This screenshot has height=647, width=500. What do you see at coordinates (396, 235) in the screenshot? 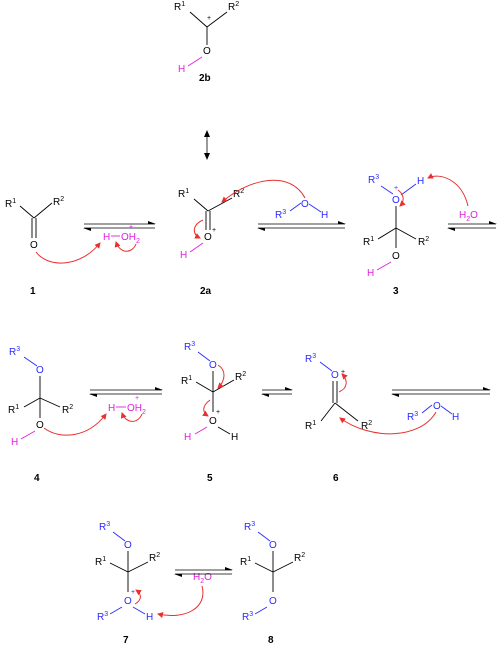
I see `compound-3: R3 O + - H R1 R2 O H 3` at bounding box center [396, 235].